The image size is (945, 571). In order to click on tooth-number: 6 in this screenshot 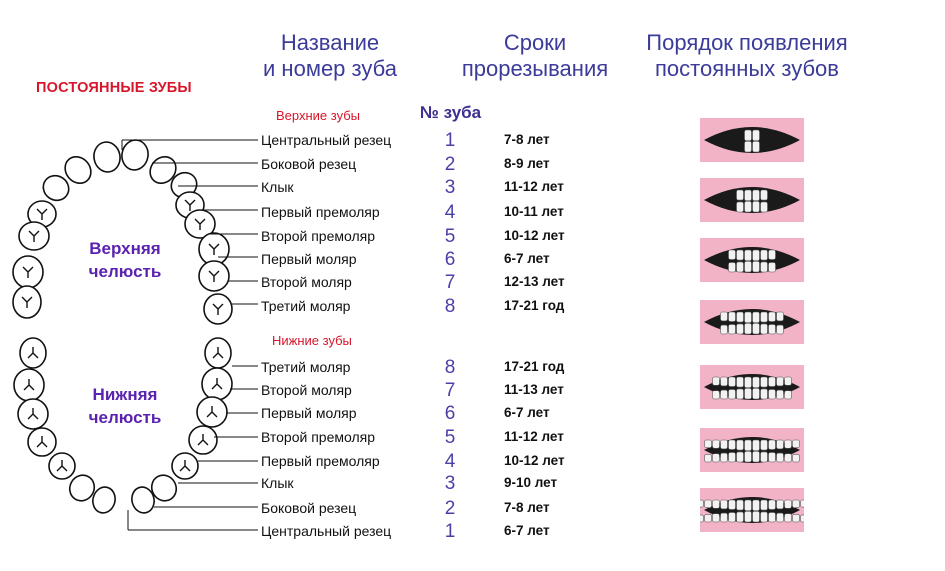, I will do `click(450, 259)`.